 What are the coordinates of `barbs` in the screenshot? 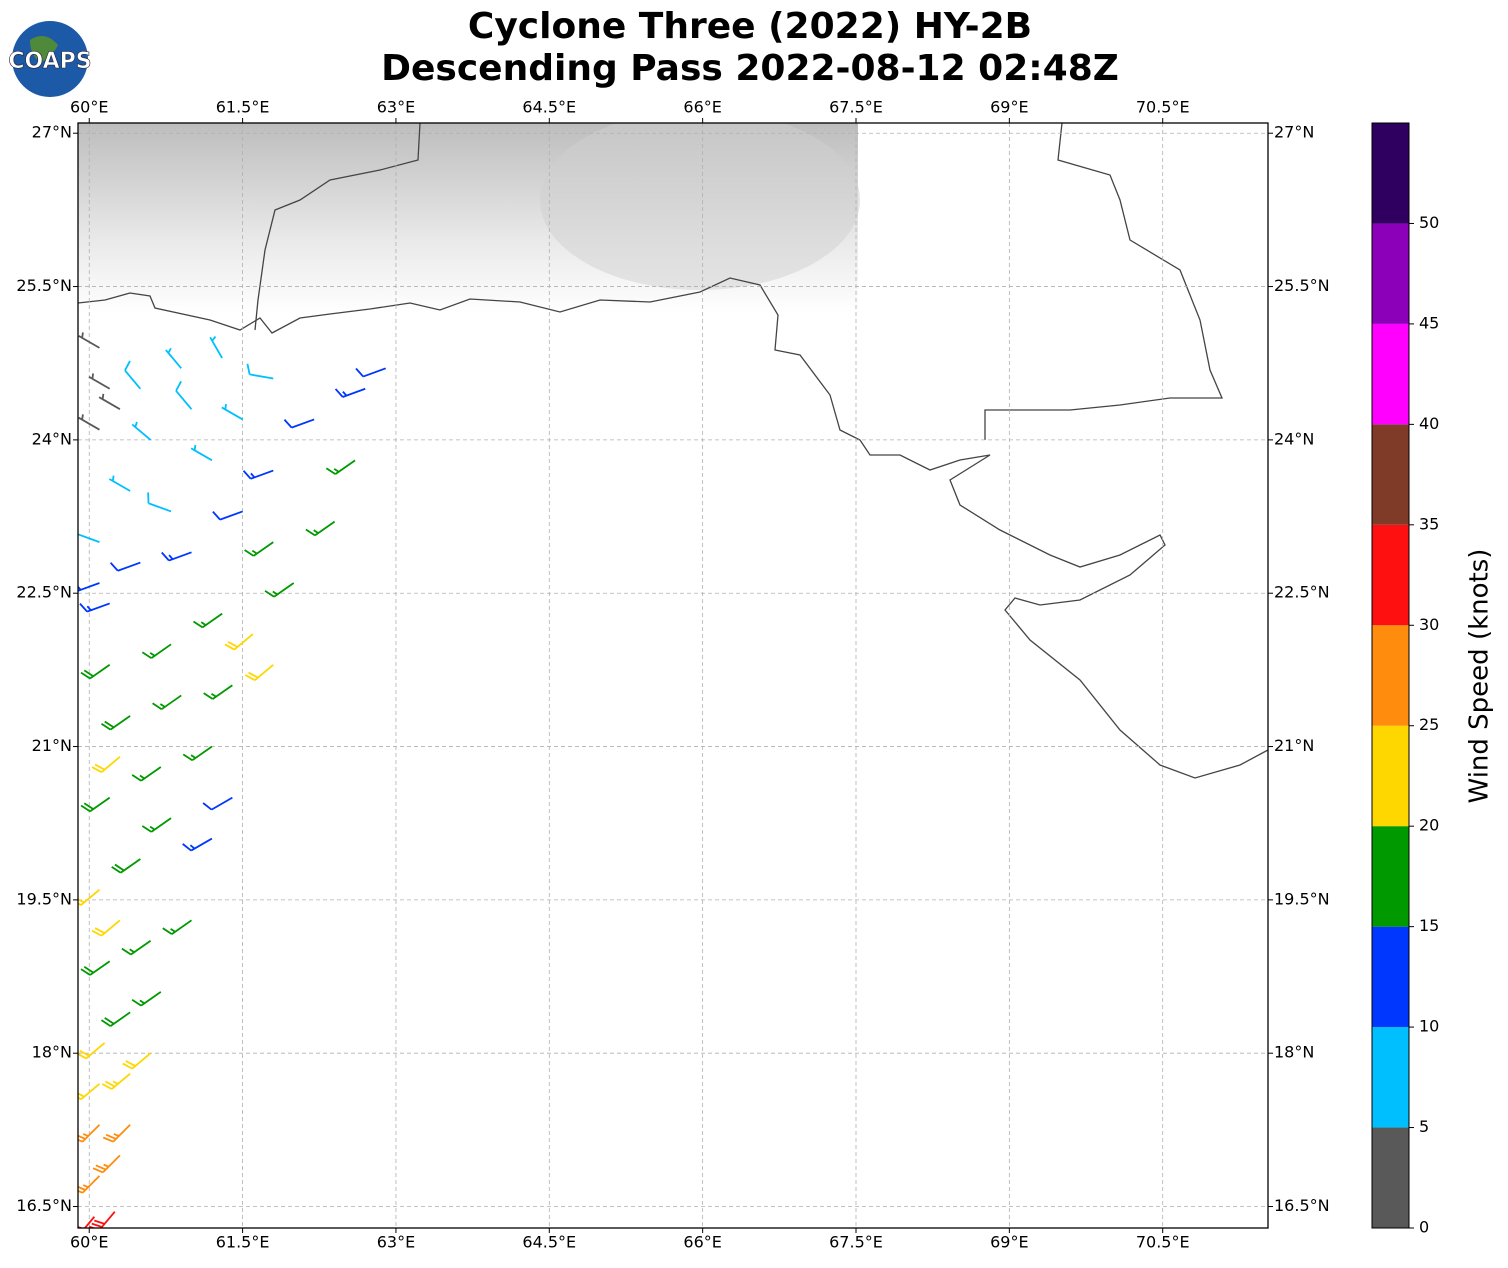 It's located at (232, 780).